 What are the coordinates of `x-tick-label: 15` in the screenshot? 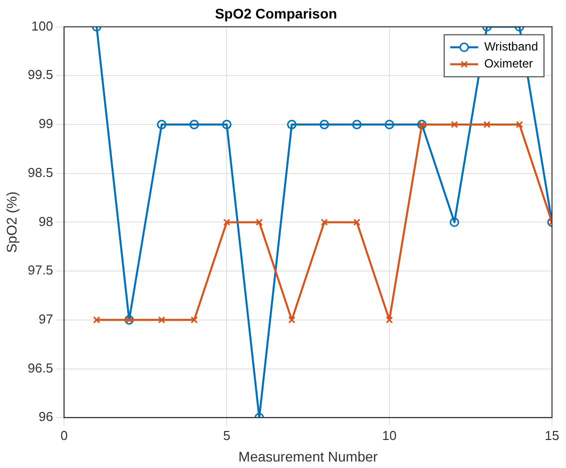 It's located at (552, 435).